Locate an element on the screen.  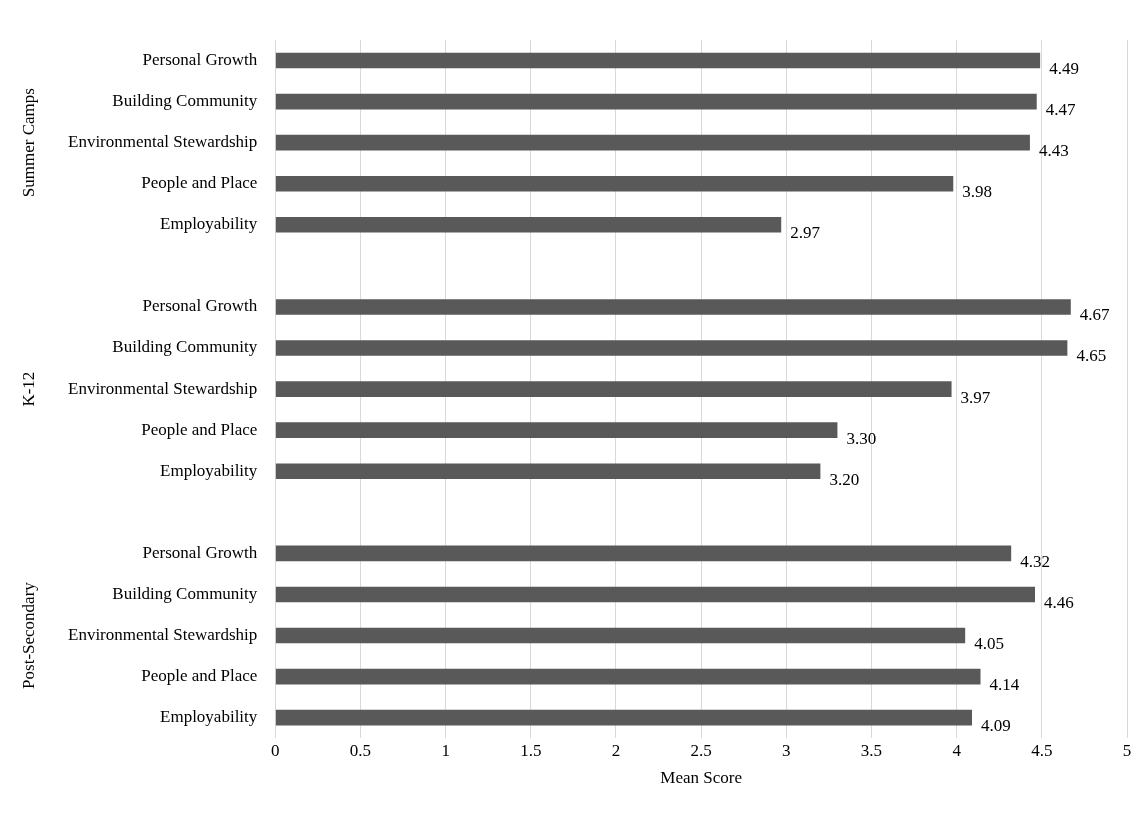
x-tick-label: 5 is located at coordinates (1127, 750).